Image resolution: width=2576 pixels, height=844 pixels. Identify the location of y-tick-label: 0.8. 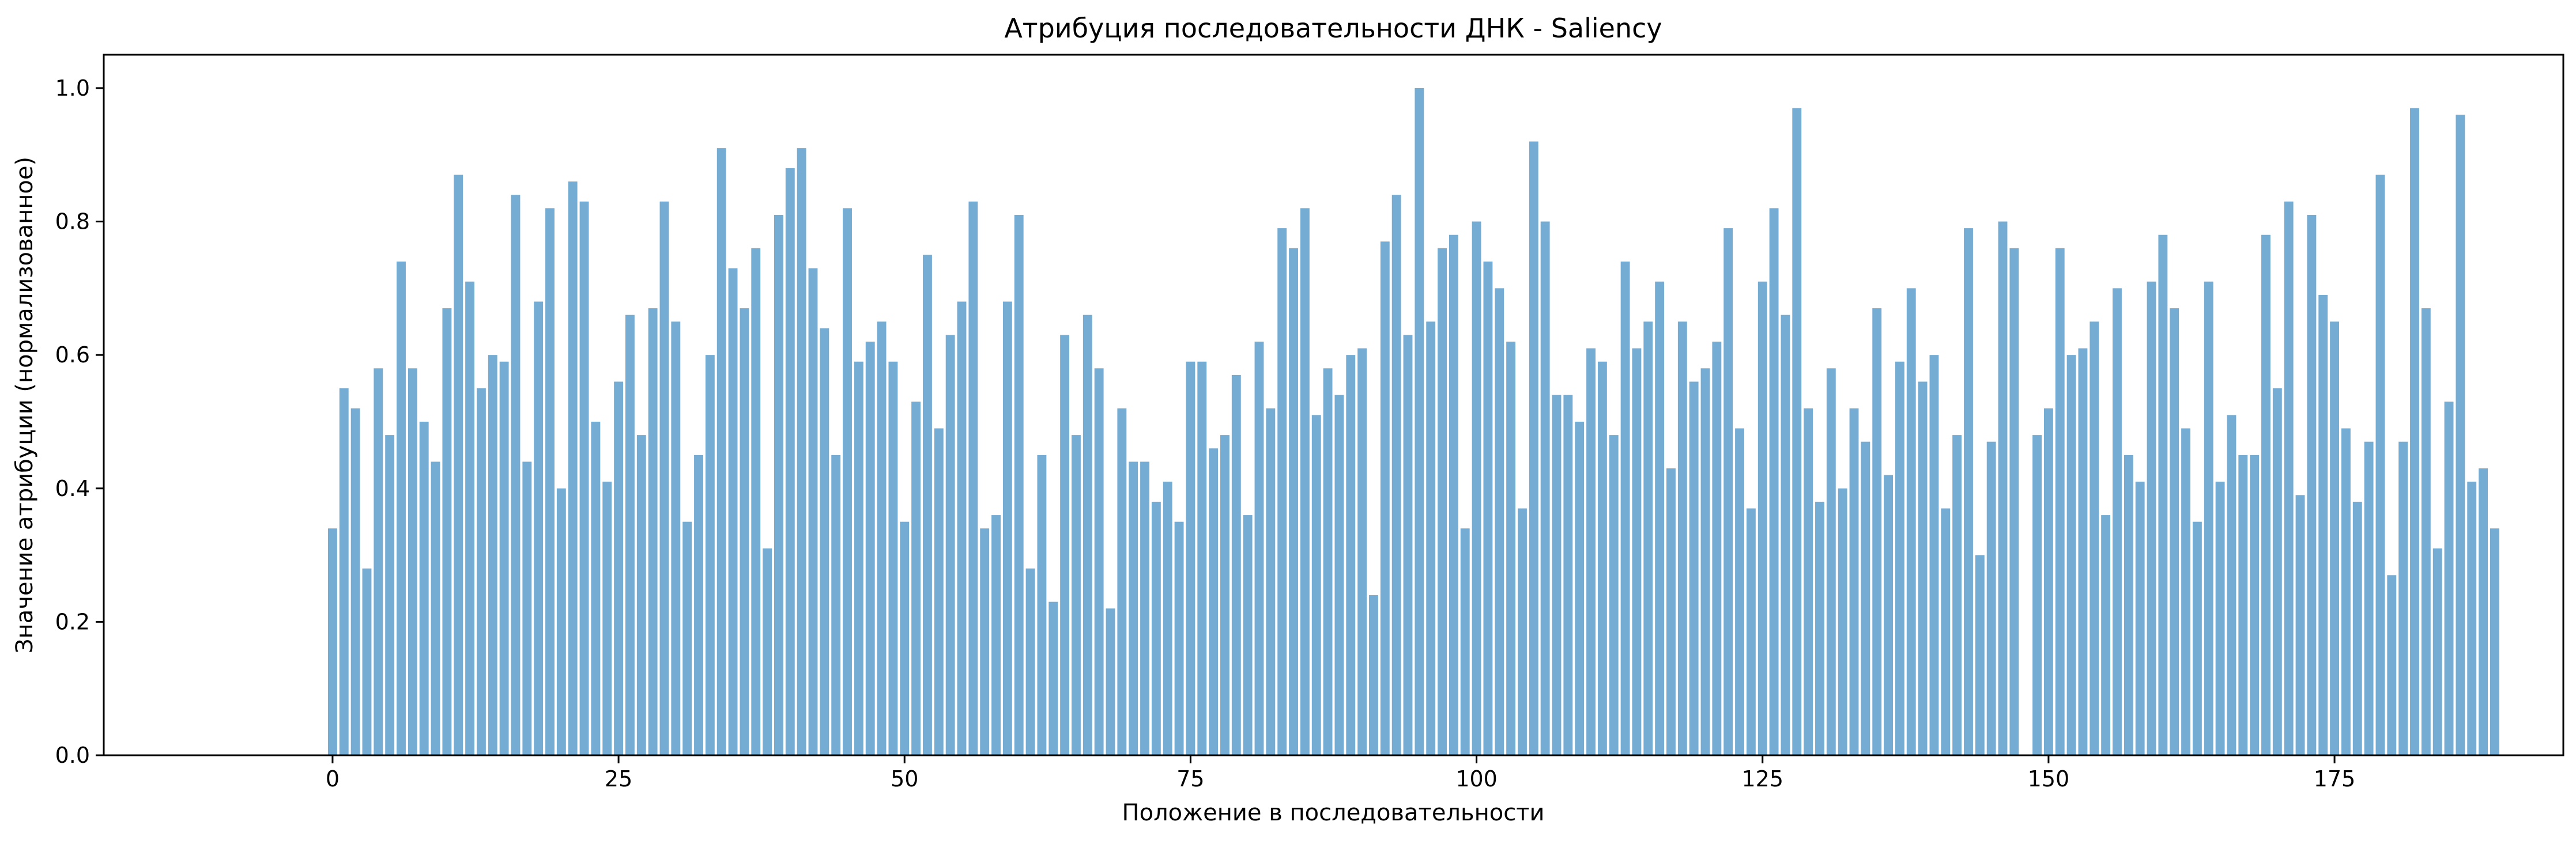
(72, 221).